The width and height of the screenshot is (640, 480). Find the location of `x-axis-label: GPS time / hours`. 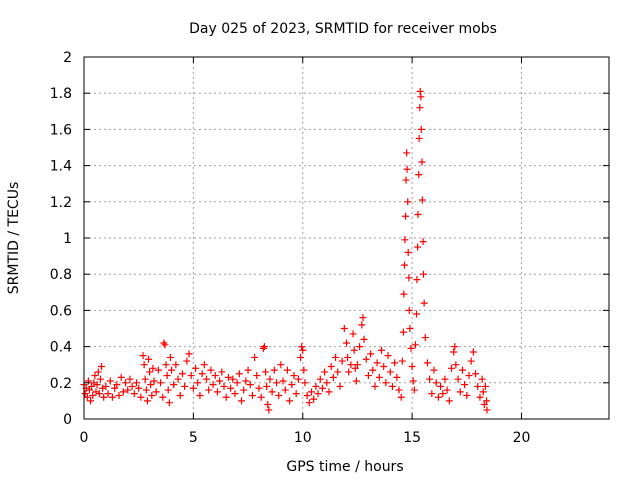

x-axis-label: GPS time / hours is located at coordinates (344, 467).